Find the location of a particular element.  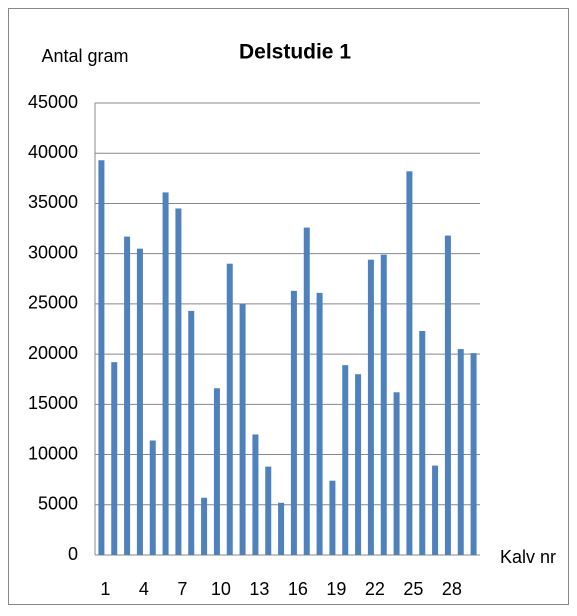

y-tick-label: 20000 is located at coordinates (53, 353).